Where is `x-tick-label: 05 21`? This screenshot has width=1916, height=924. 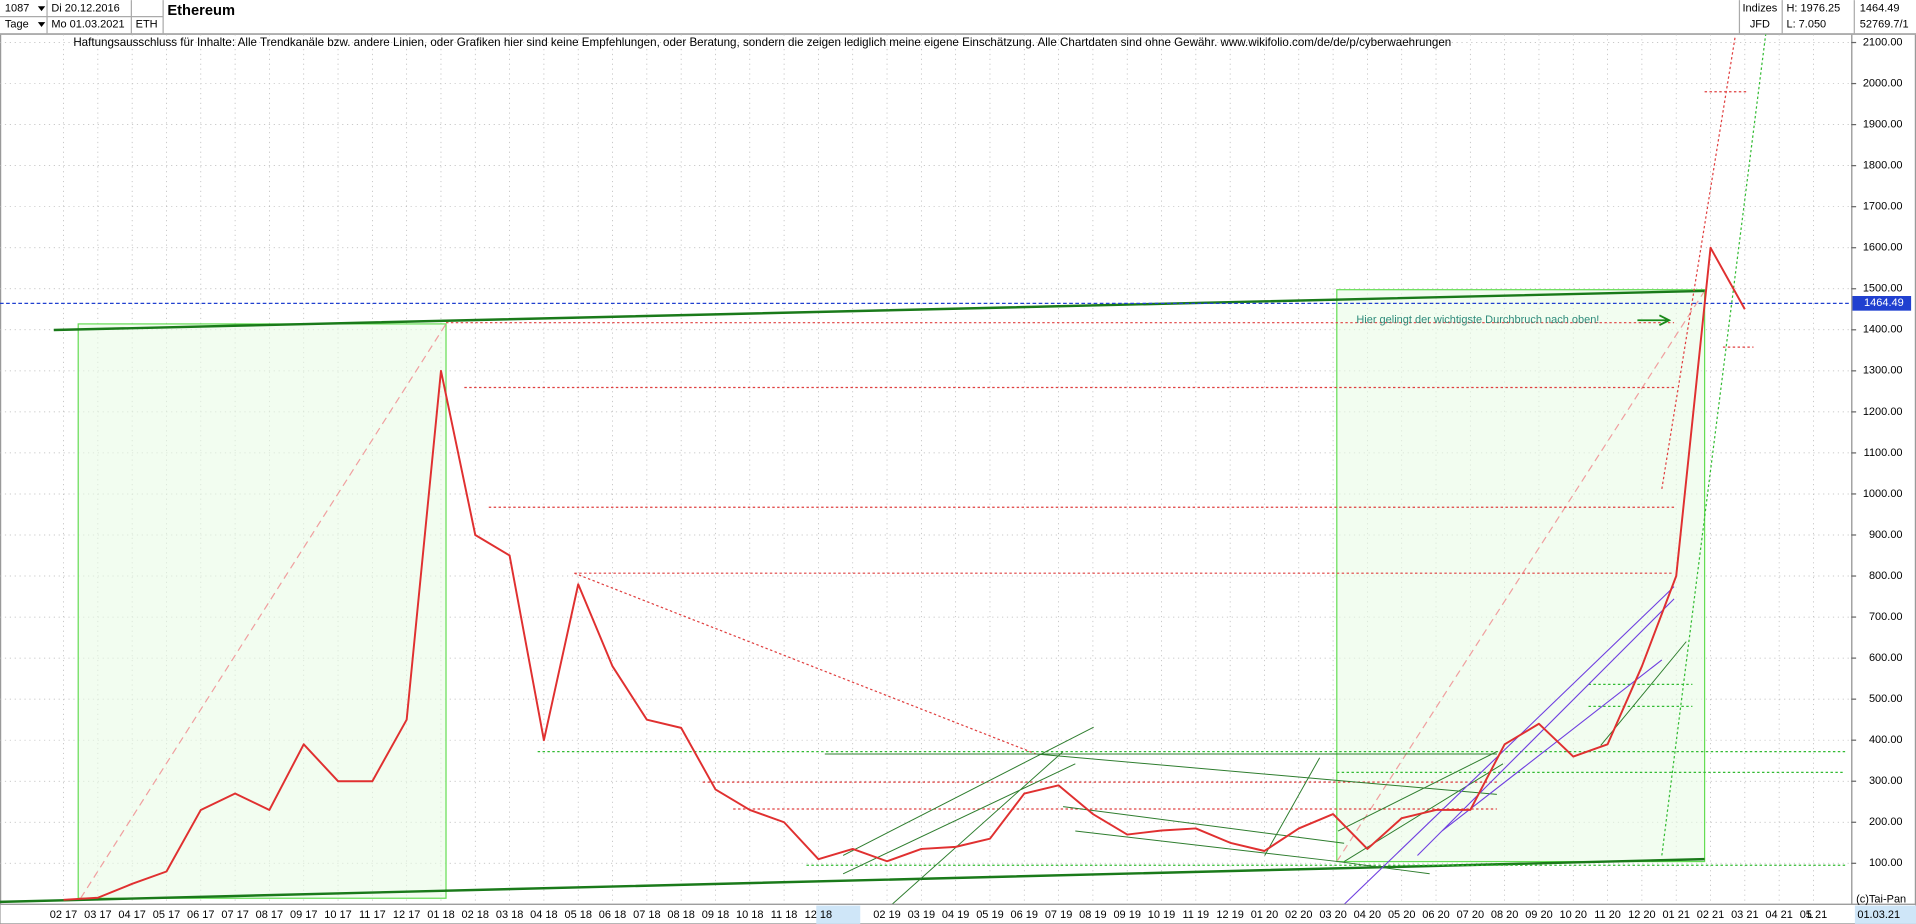
x-tick-label: 05 21 is located at coordinates (1814, 915).